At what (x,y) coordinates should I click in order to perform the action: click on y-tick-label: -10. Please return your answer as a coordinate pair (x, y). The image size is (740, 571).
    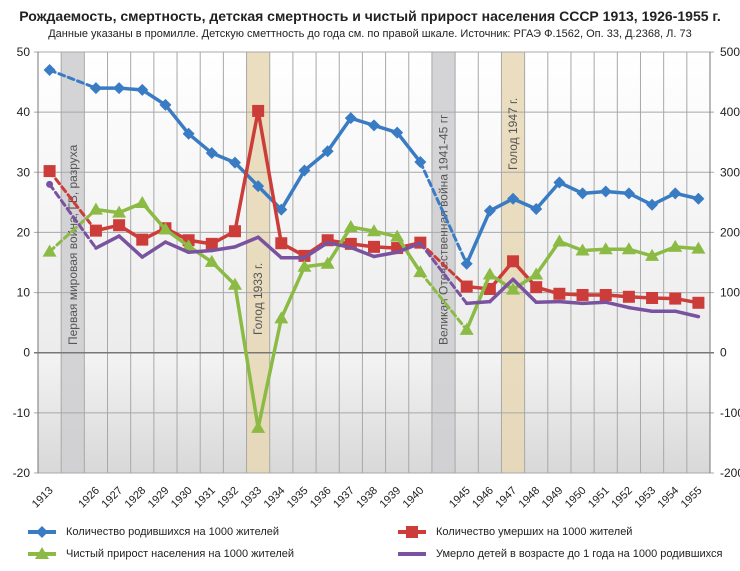
    Looking at the image, I should click on (22, 413).